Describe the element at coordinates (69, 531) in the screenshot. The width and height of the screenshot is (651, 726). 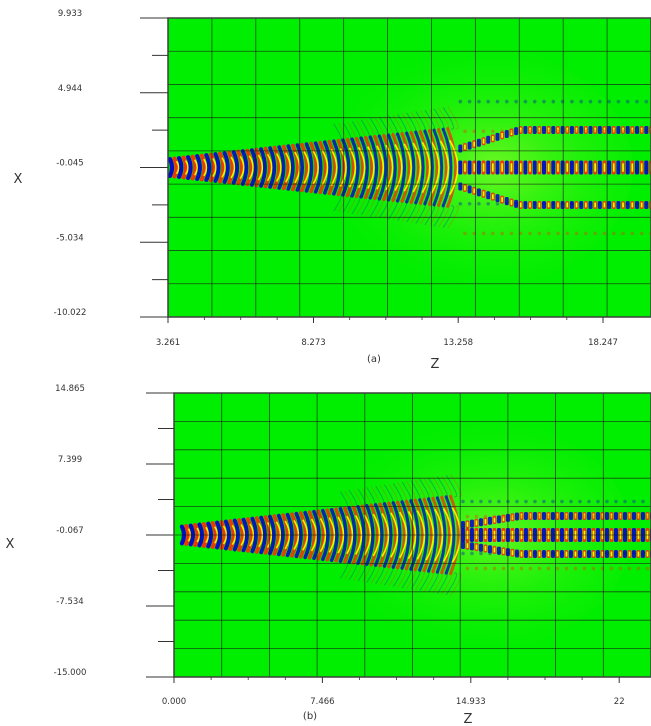
I see `y-tick-label: -0.067` at that location.